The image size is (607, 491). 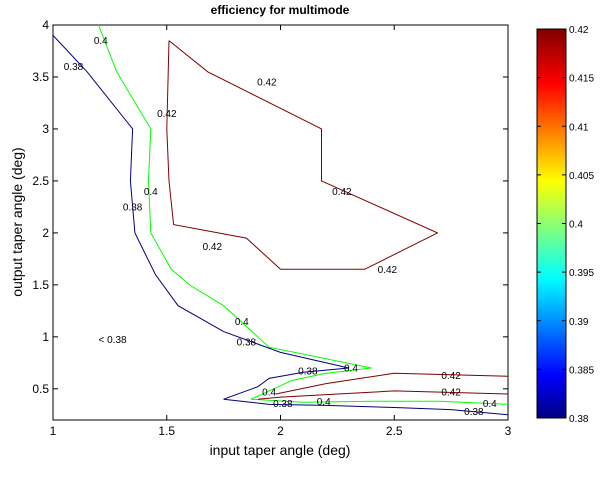 What do you see at coordinates (581, 273) in the screenshot?
I see `colorbar-tick-label: 0.395` at bounding box center [581, 273].